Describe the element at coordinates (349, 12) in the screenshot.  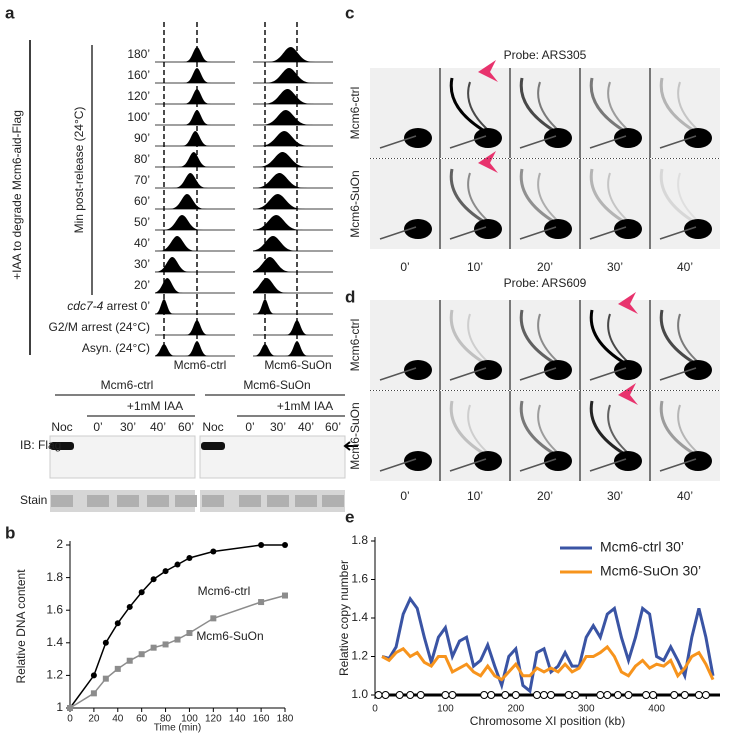
I see `panel-label: c` at that location.